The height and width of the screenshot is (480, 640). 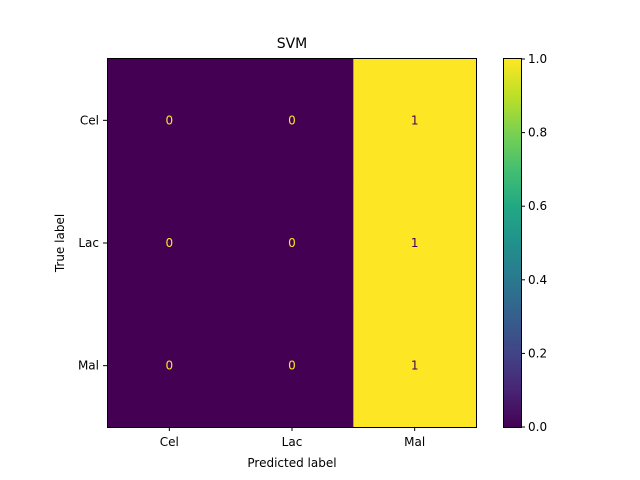 What do you see at coordinates (291, 463) in the screenshot?
I see `x-axis-label: Predicted label` at bounding box center [291, 463].